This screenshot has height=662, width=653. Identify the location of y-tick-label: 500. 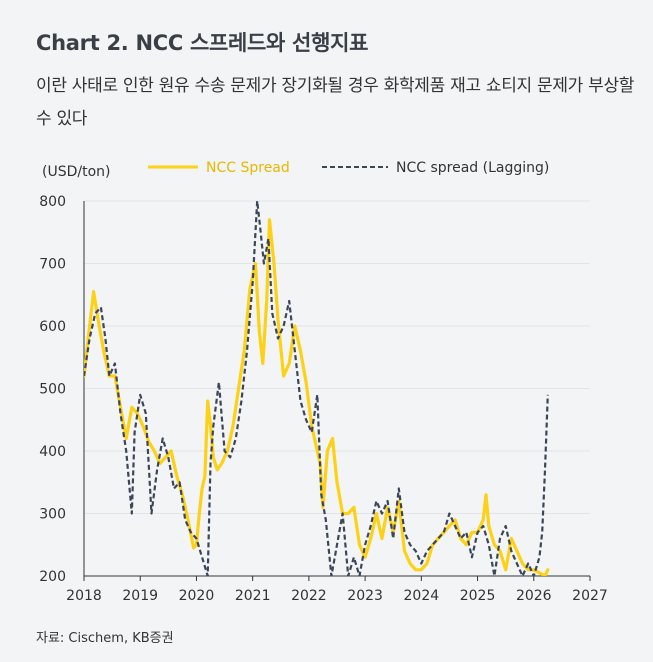
(52, 390).